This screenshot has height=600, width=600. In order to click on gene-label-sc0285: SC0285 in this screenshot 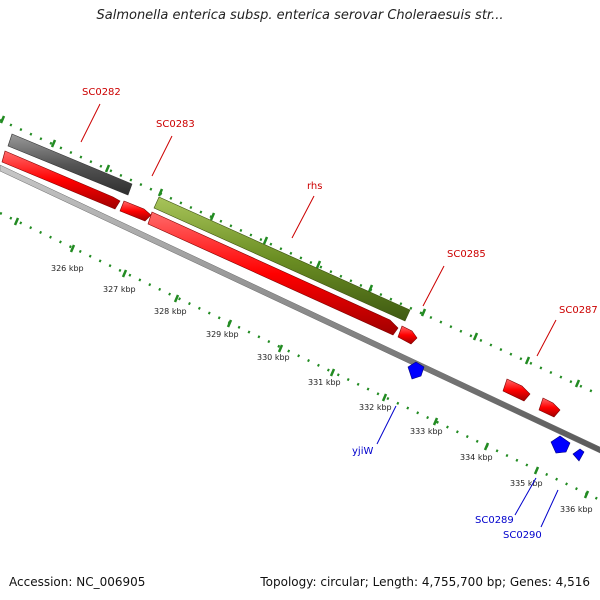, I will do `click(466, 254)`.